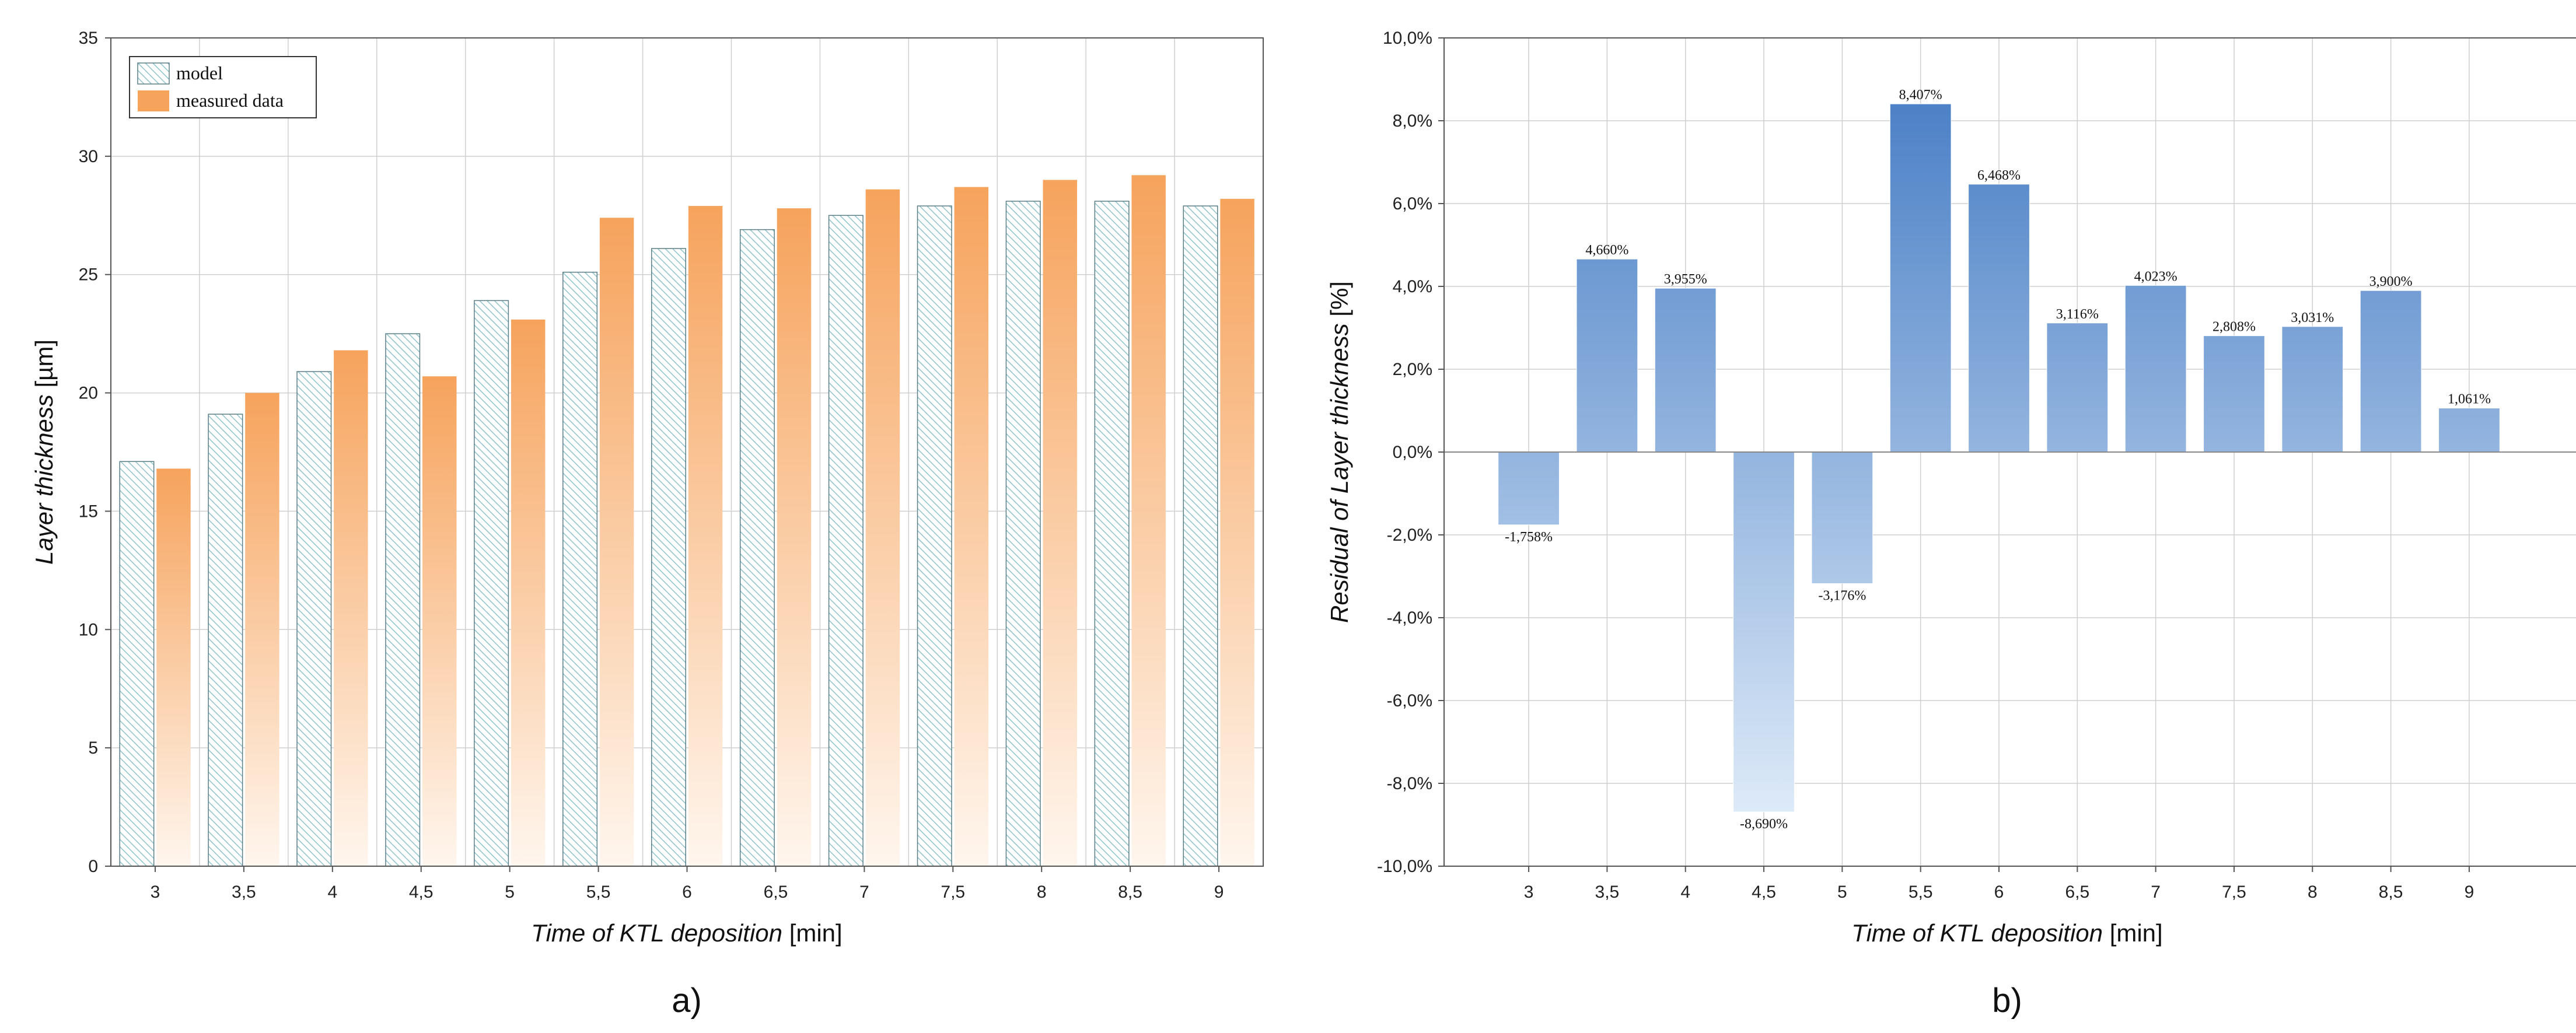 This screenshot has height=1033, width=2576. I want to click on chart-a-y-tick-label: 30, so click(88, 156).